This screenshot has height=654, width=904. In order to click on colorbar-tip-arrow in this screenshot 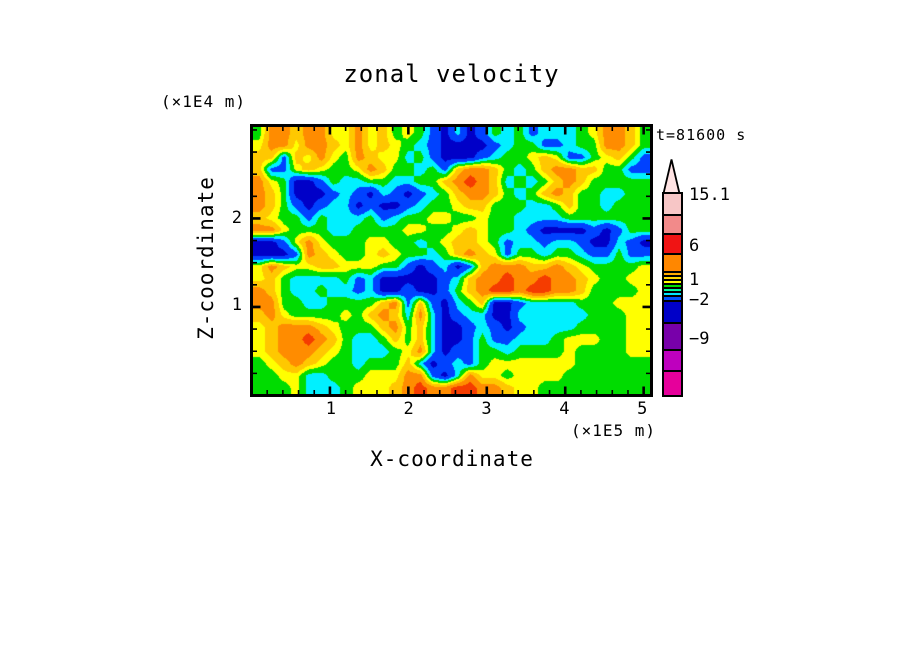, I will do `click(671, 177)`.